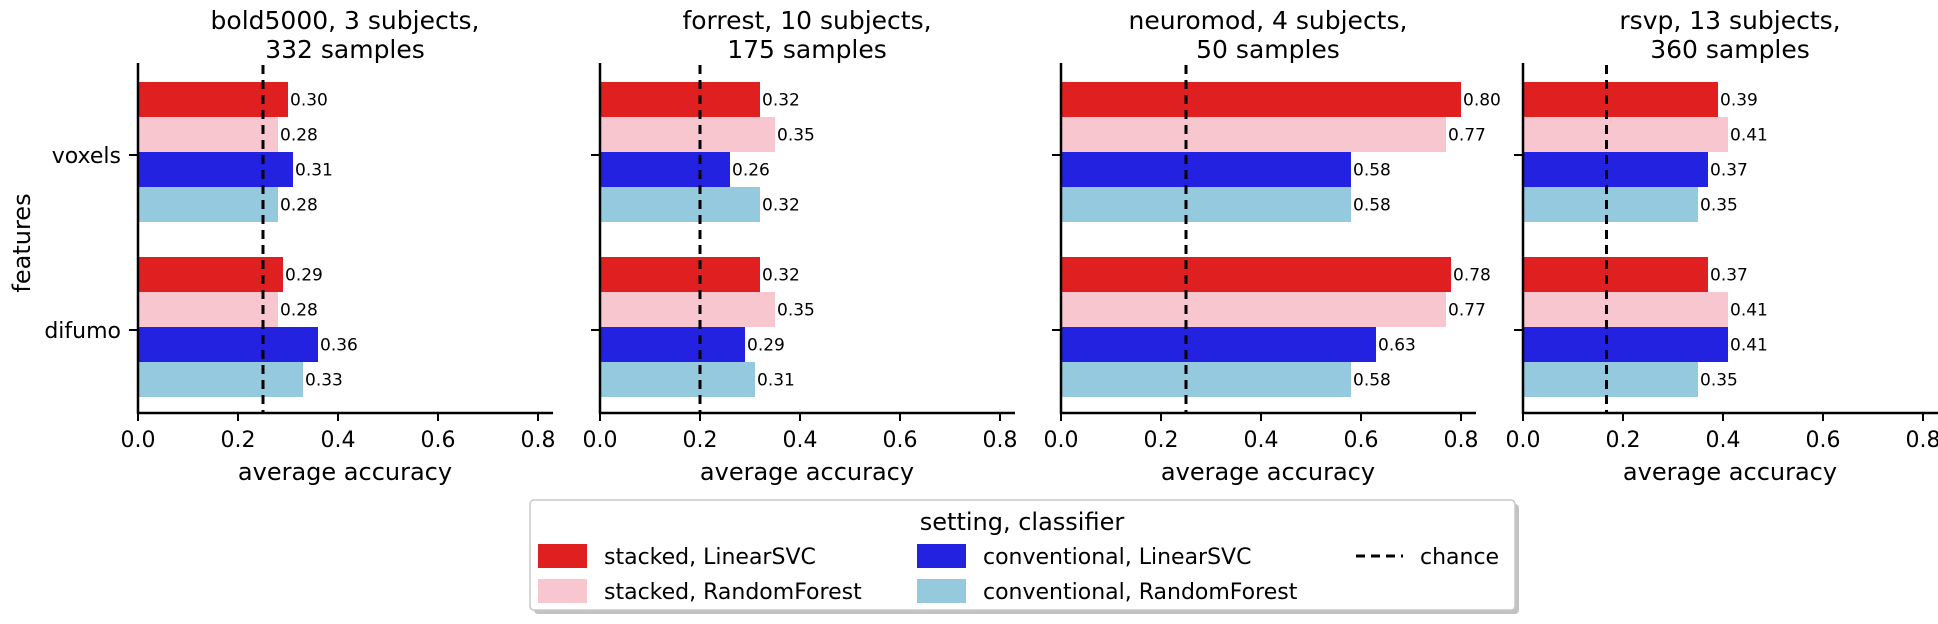 This screenshot has width=1938, height=624. Describe the element at coordinates (1823, 440) in the screenshot. I see `x-tick-label-3-3: 0.6` at that location.